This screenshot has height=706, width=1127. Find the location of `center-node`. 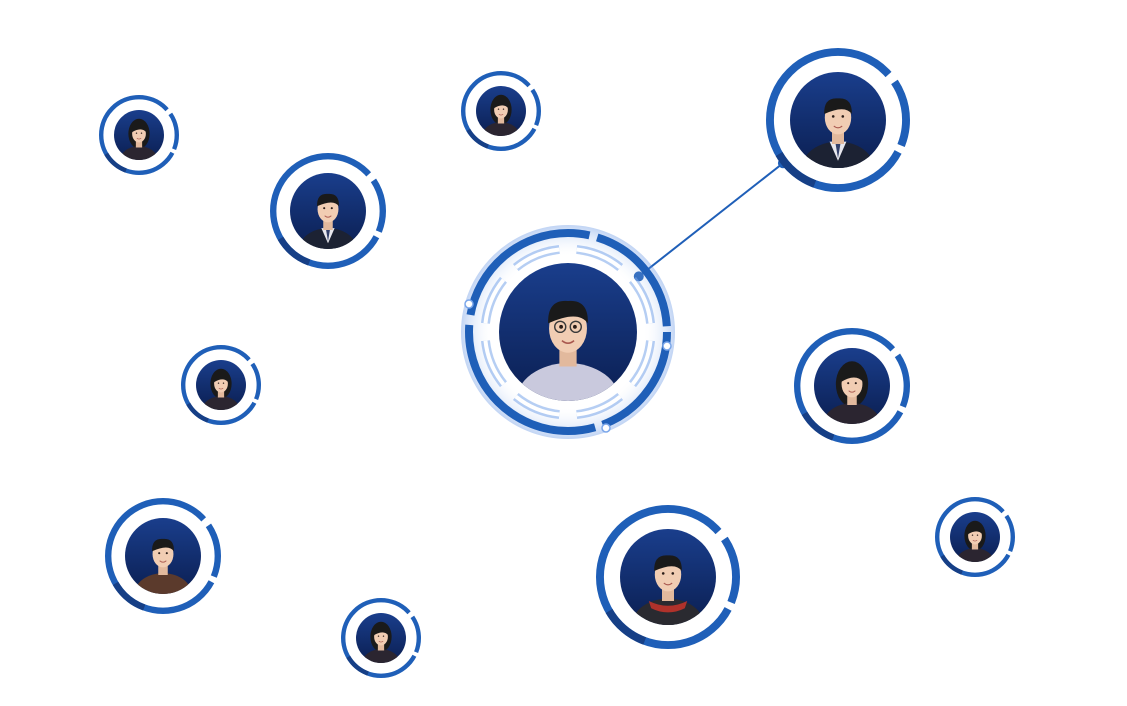

center-node is located at coordinates (568, 332).